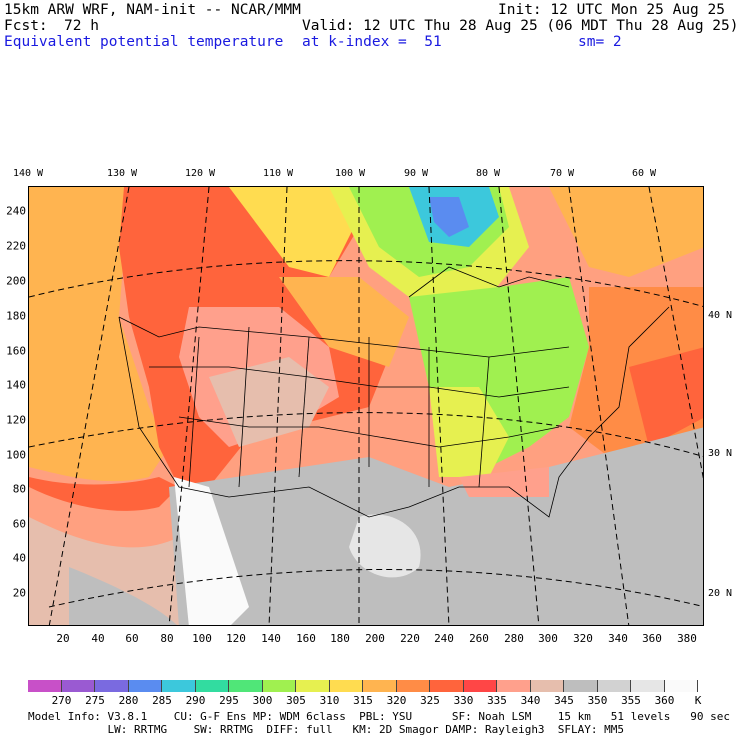 This screenshot has width=740, height=740. Describe the element at coordinates (162, 700) in the screenshot. I see `colorbar-label: 285` at that location.